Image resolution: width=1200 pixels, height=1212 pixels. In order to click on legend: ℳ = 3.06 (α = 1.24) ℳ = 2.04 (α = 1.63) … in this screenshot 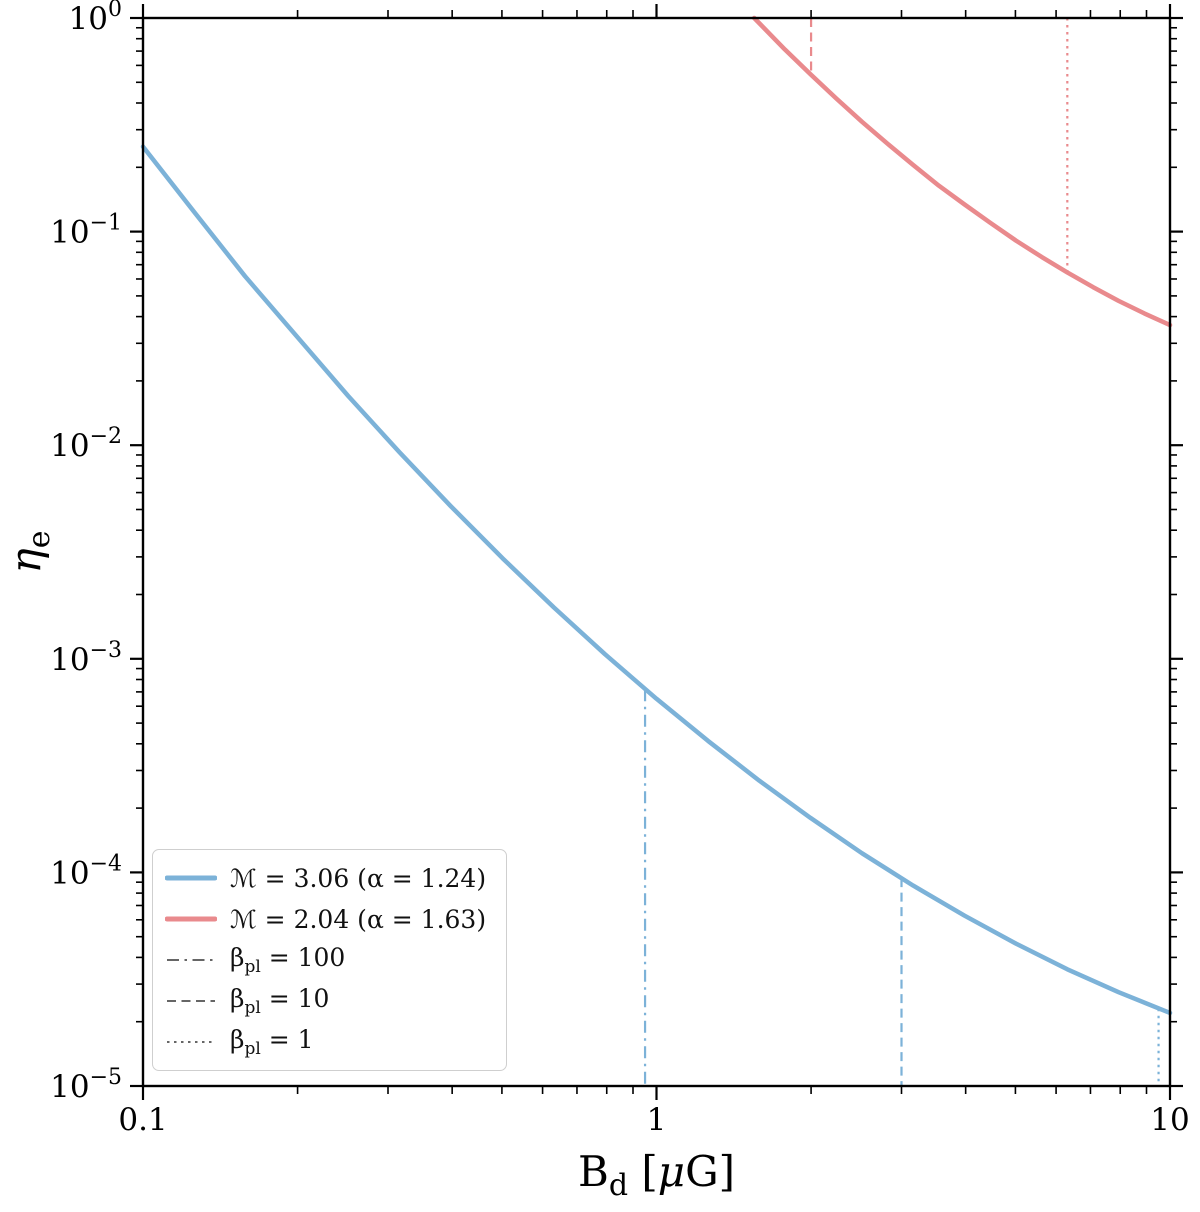, I will do `click(330, 960)`.